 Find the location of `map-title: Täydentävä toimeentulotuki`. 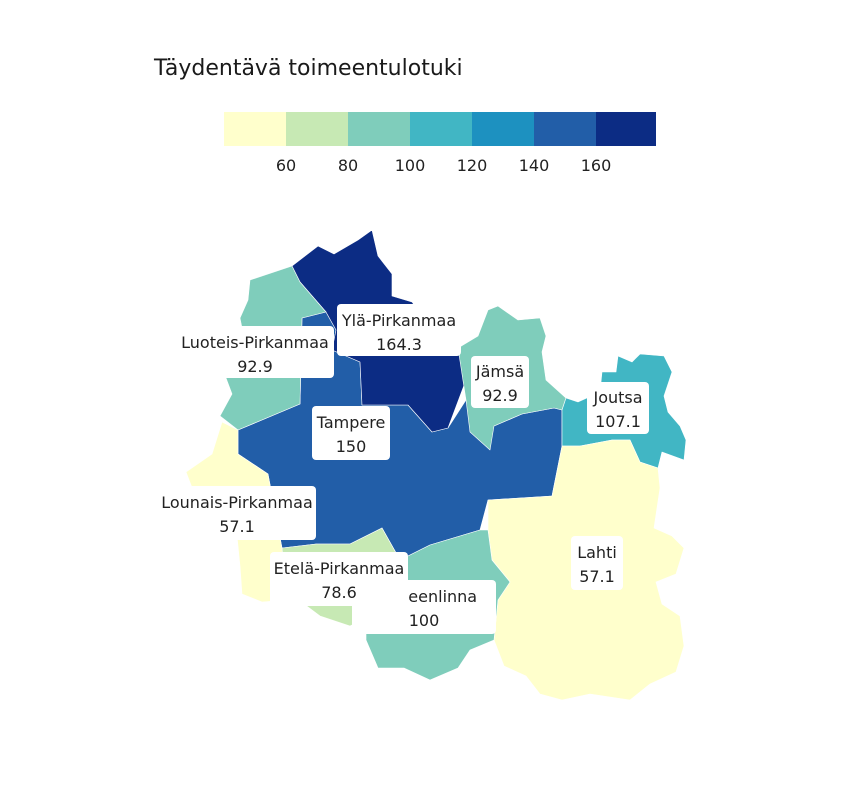

map-title: Täydentävä toimeentulotuki is located at coordinates (308, 68).